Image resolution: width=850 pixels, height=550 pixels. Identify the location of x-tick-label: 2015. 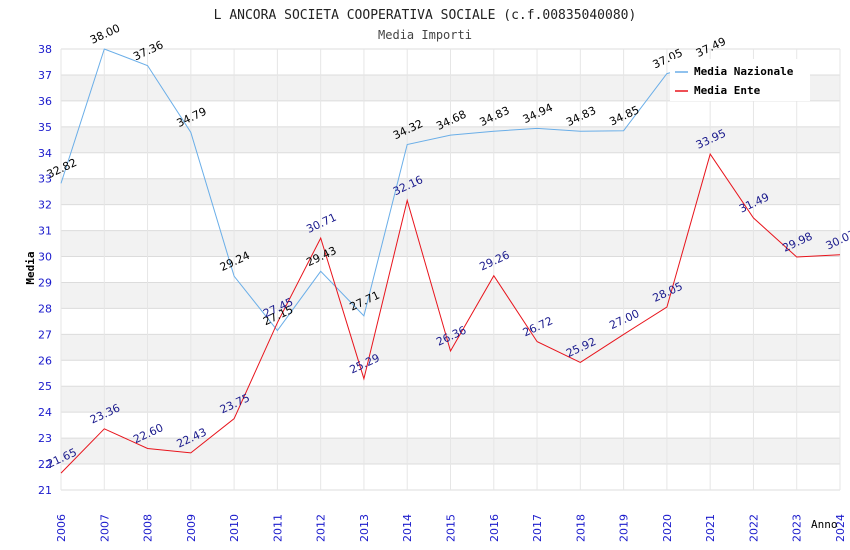
(451, 528).